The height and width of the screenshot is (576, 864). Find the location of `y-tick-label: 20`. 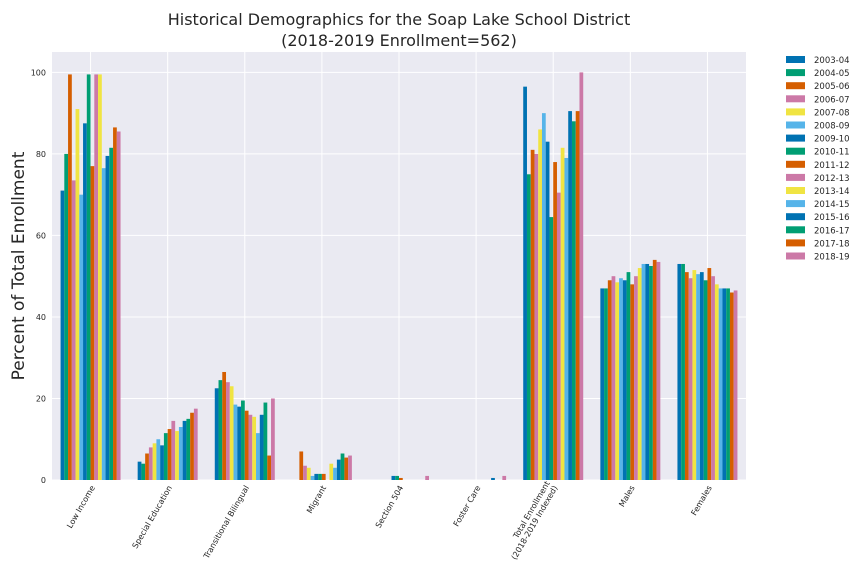

y-tick-label: 20 is located at coordinates (41, 398).